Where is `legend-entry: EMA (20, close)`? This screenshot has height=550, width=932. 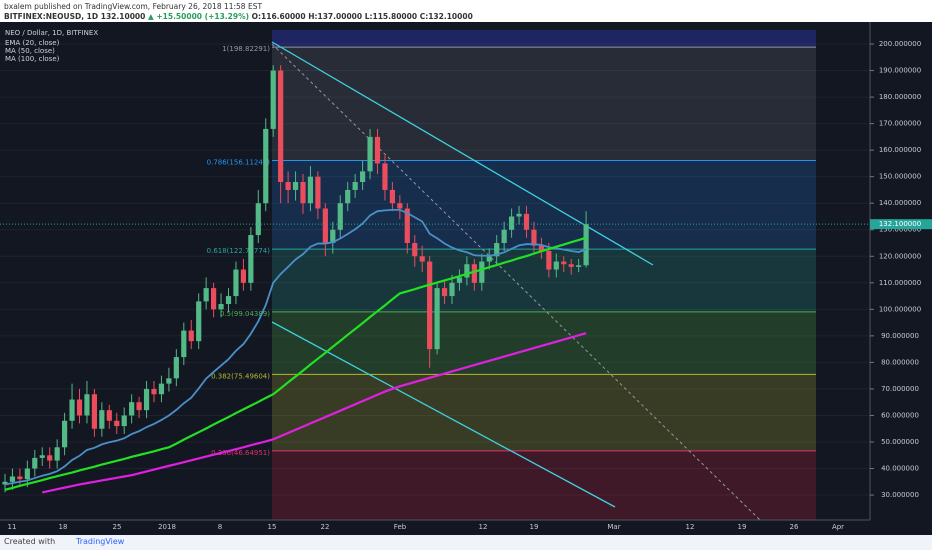
legend-entry: EMA (20, close) is located at coordinates (32, 43).